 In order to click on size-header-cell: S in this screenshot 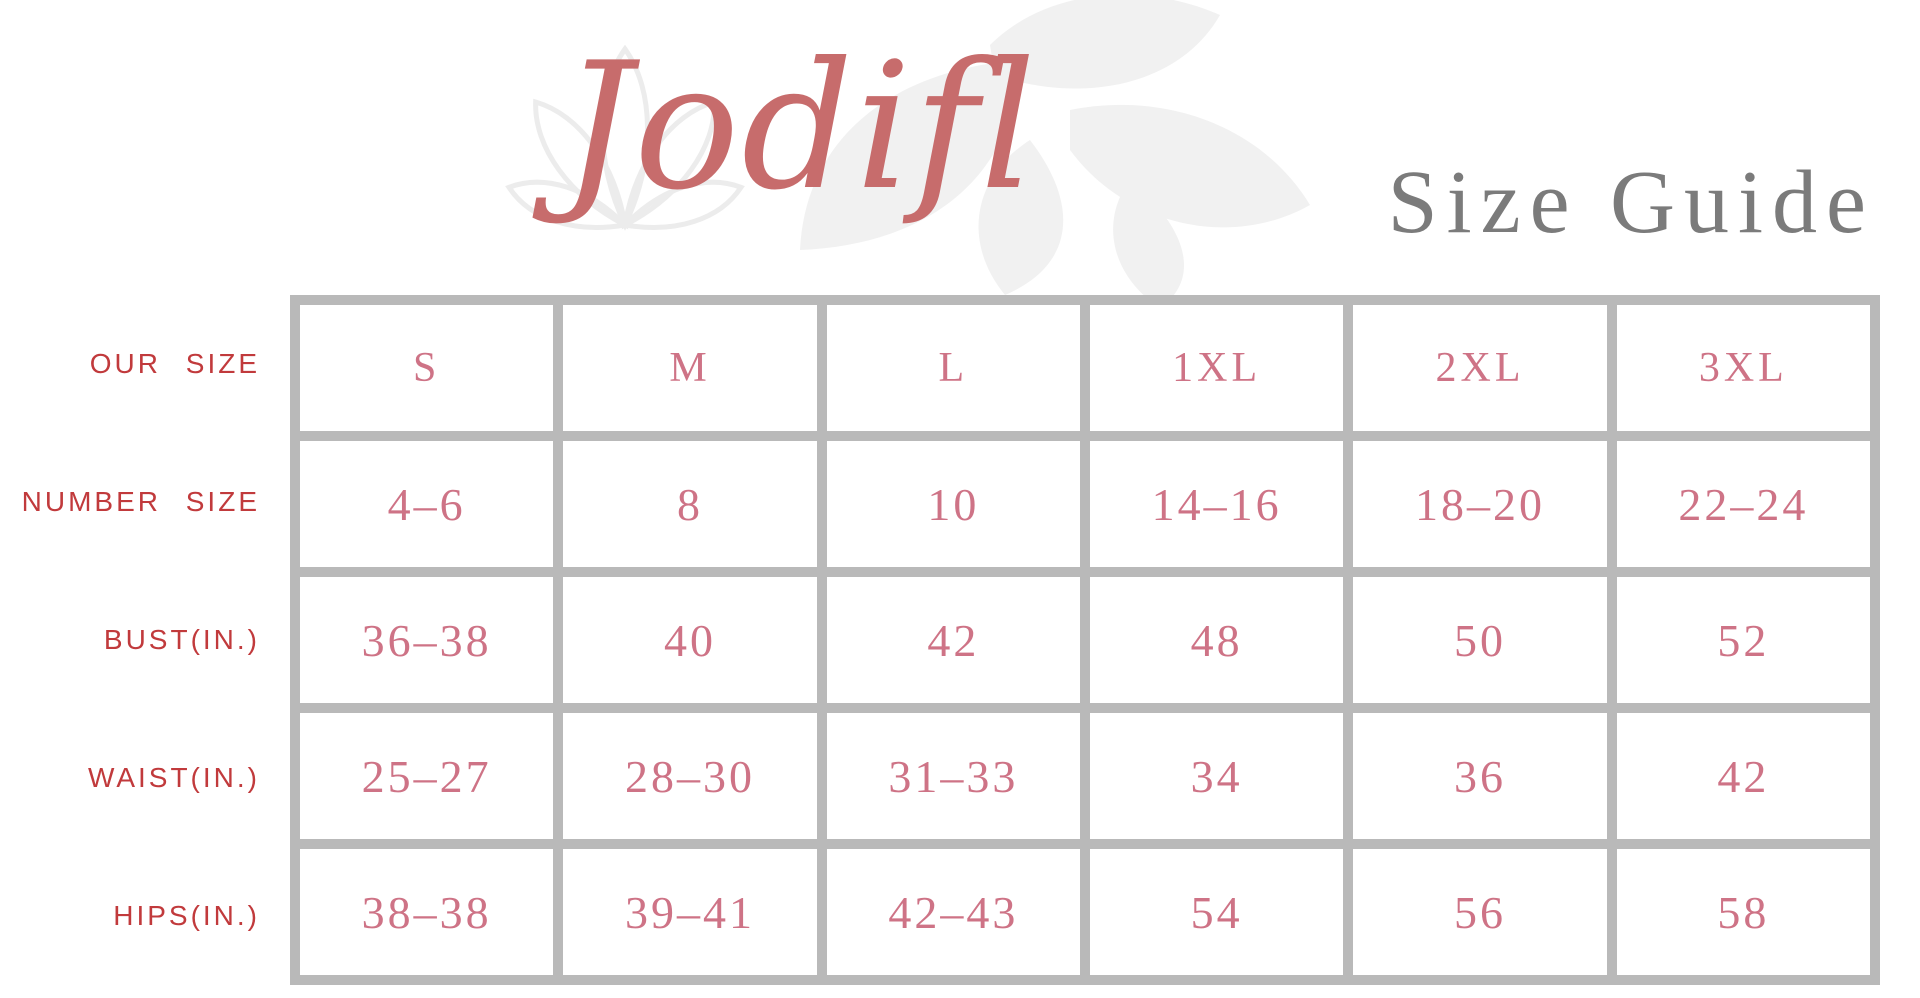, I will do `click(427, 368)`.